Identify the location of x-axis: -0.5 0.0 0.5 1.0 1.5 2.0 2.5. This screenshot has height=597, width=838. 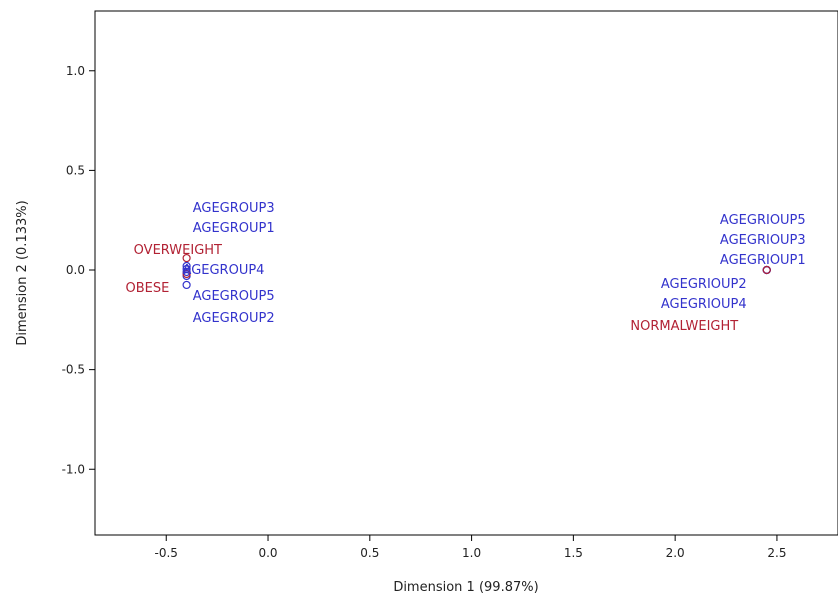
(470, 547).